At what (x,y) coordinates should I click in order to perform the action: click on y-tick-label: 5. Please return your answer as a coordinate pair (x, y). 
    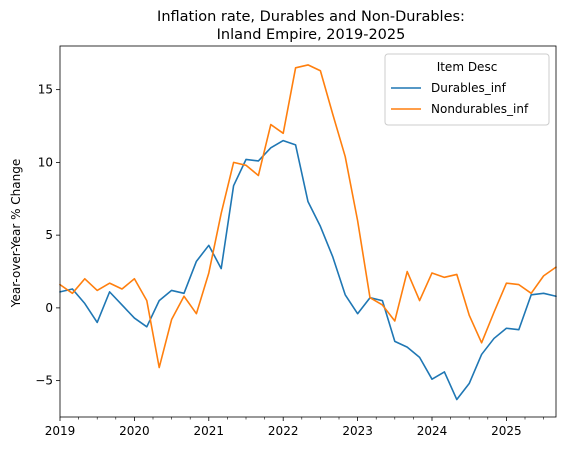
    Looking at the image, I should click on (49, 235).